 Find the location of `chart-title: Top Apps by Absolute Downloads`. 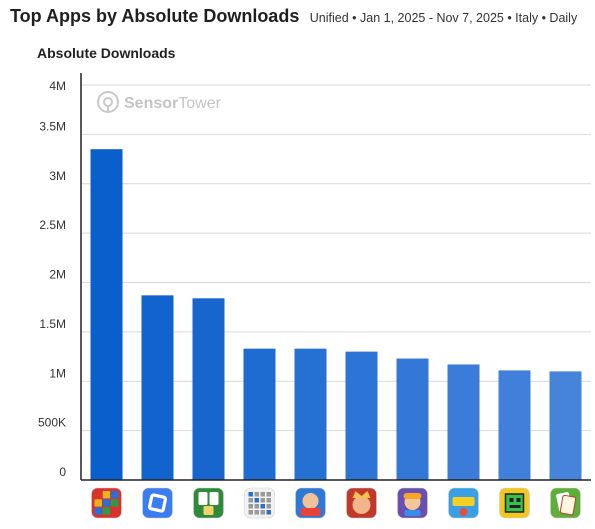

chart-title: Top Apps by Absolute Downloads is located at coordinates (155, 16).